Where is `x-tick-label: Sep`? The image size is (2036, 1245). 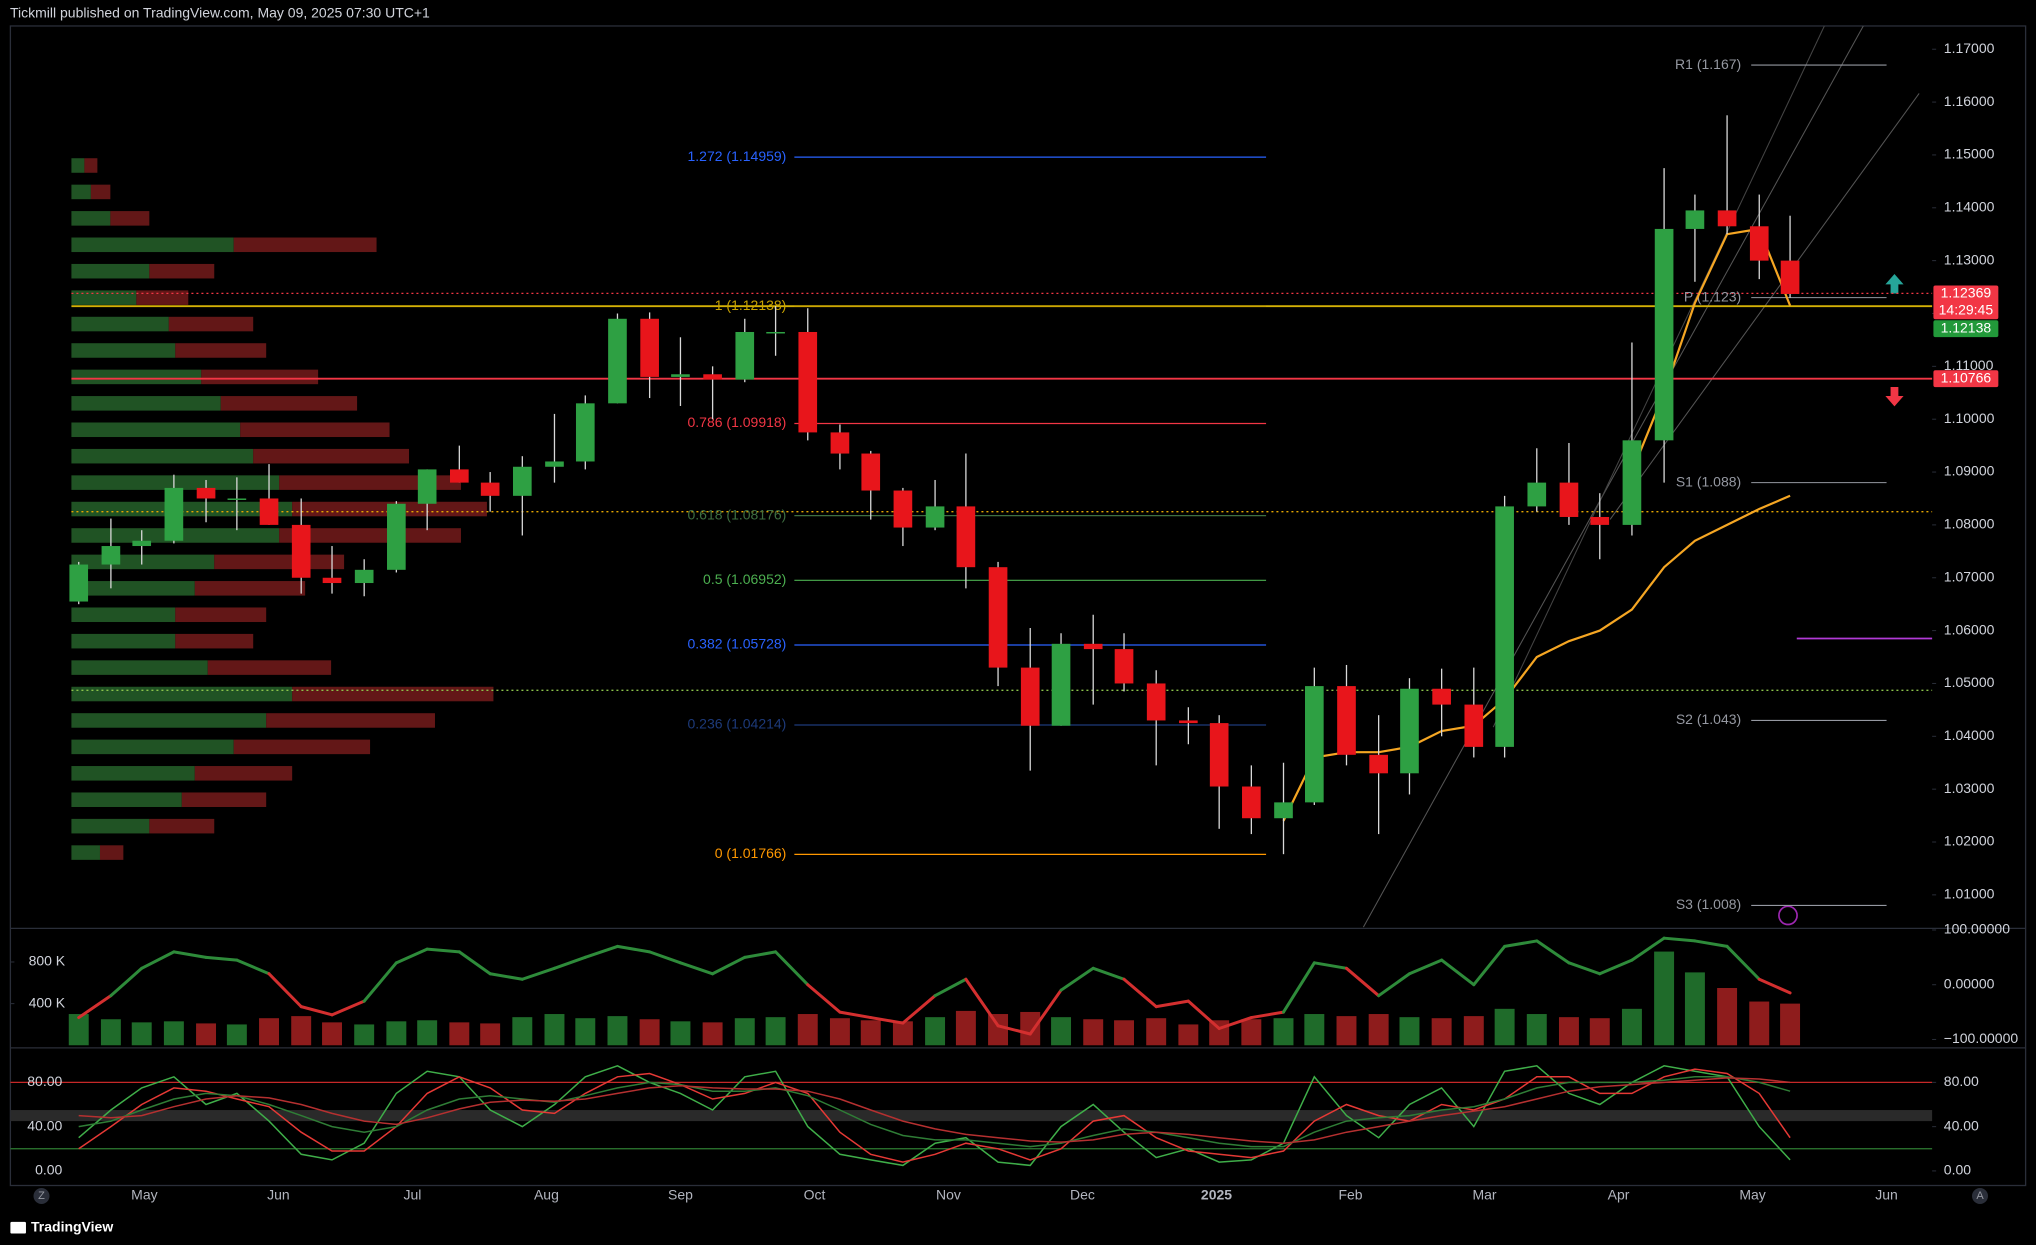
x-tick-label: Sep is located at coordinates (680, 1195).